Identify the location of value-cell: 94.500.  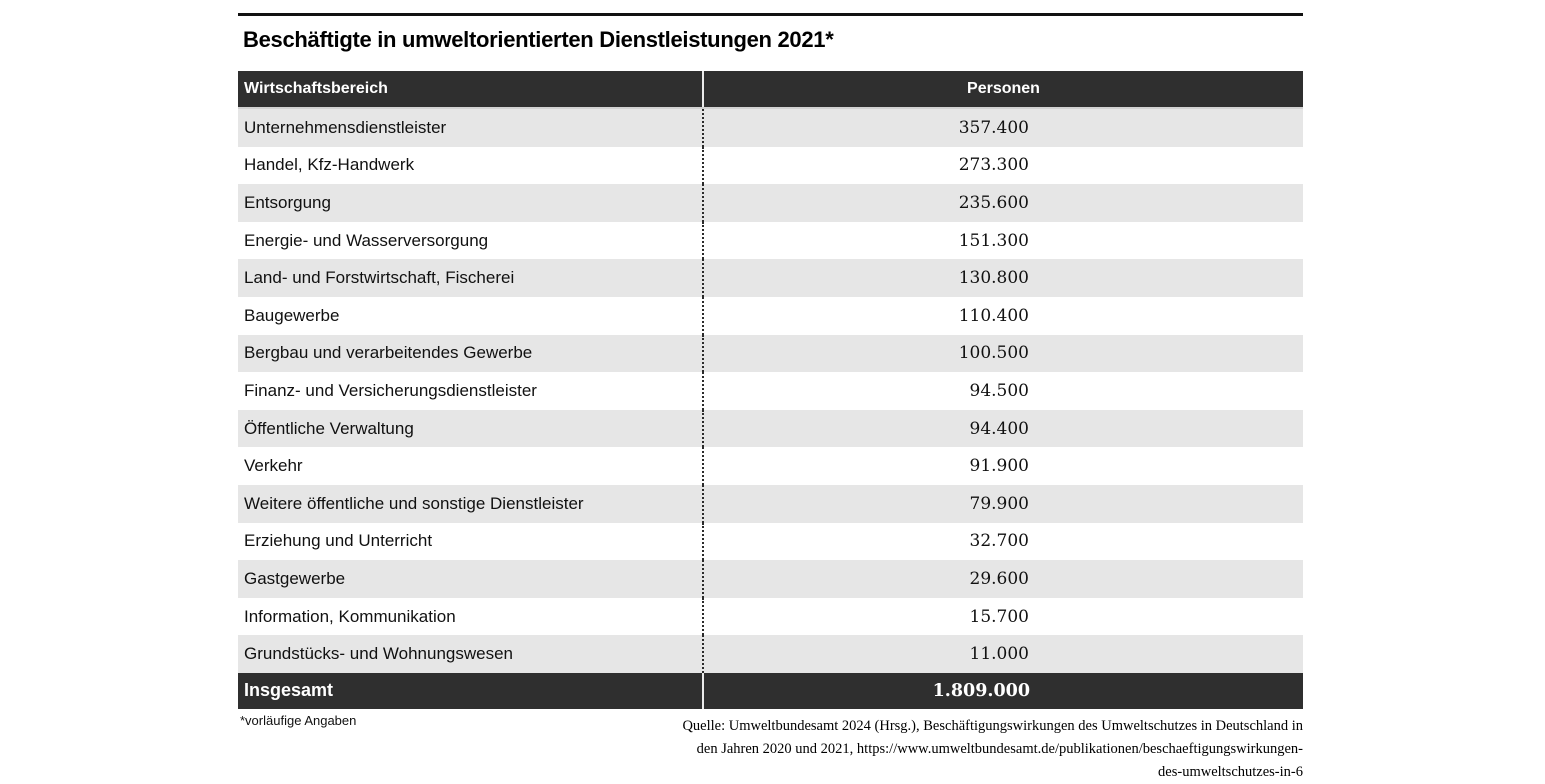
(1002, 391).